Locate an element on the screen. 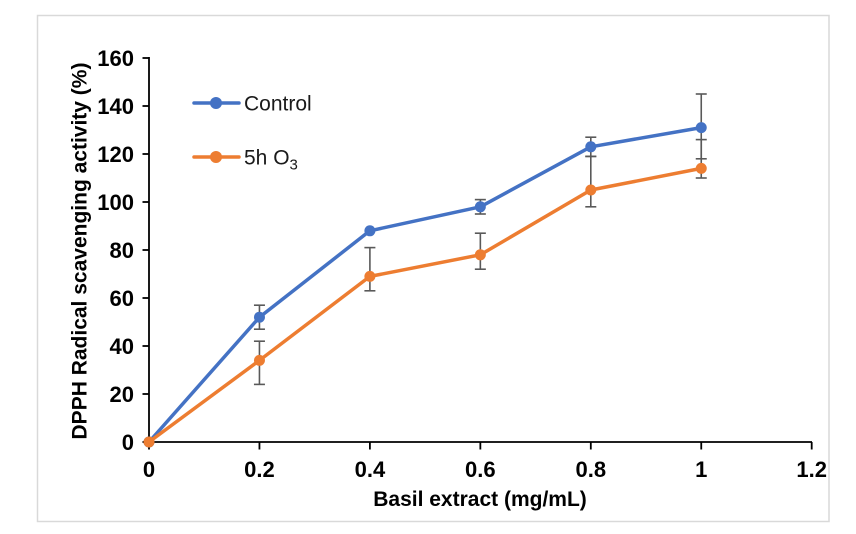 Image resolution: width=856 pixels, height=534 pixels. x-tick-label: 0.4 is located at coordinates (370, 469).